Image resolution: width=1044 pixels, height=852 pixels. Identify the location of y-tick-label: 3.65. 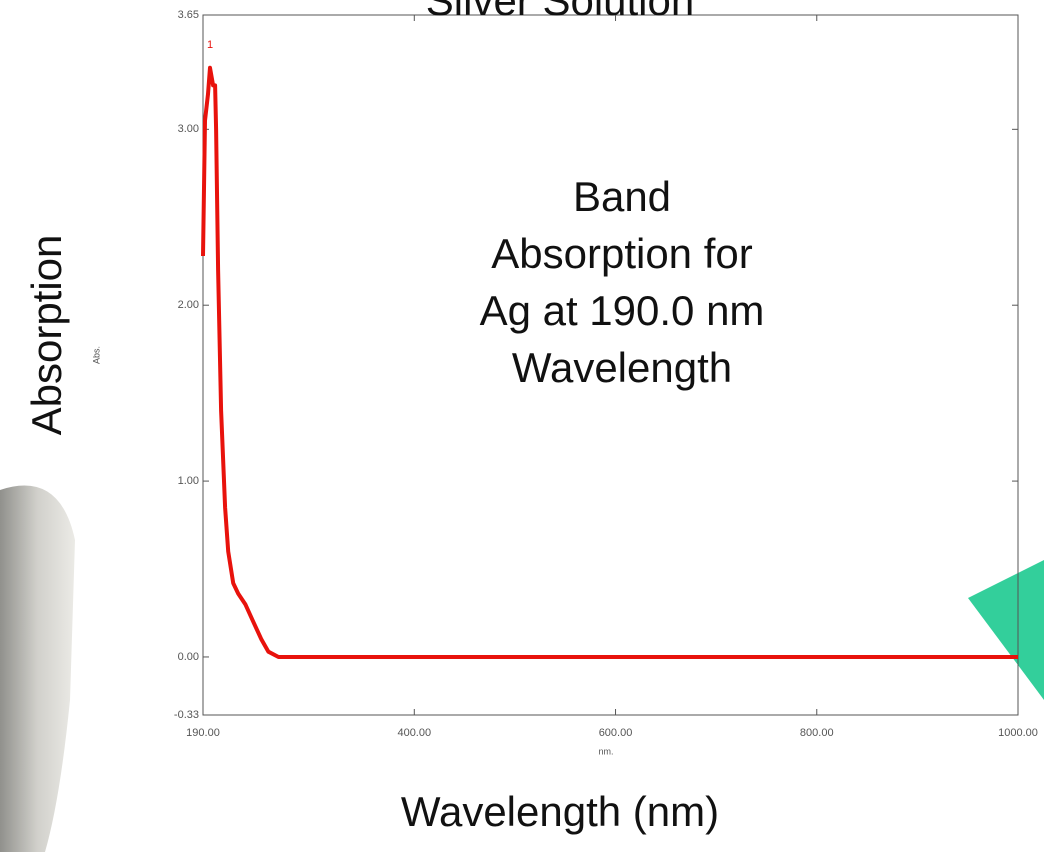
(188, 15).